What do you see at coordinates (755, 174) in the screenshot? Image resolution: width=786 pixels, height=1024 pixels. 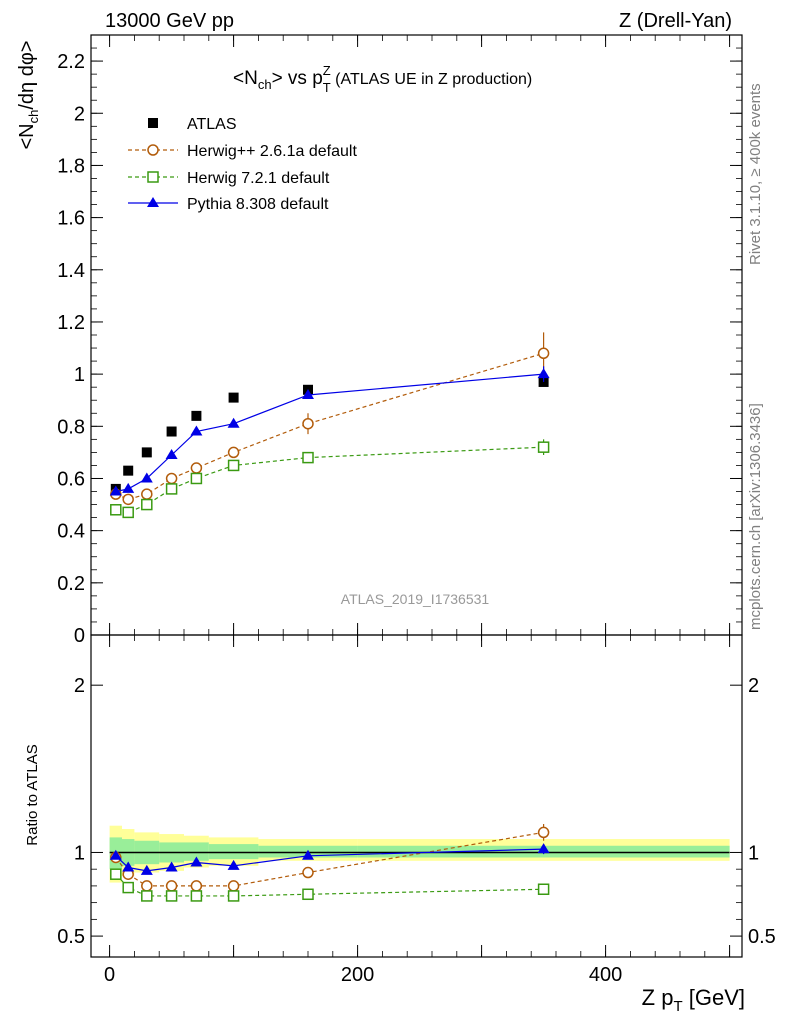 I see `rivet-label: Rivet 3.1.10, ≥ 400k events` at bounding box center [755, 174].